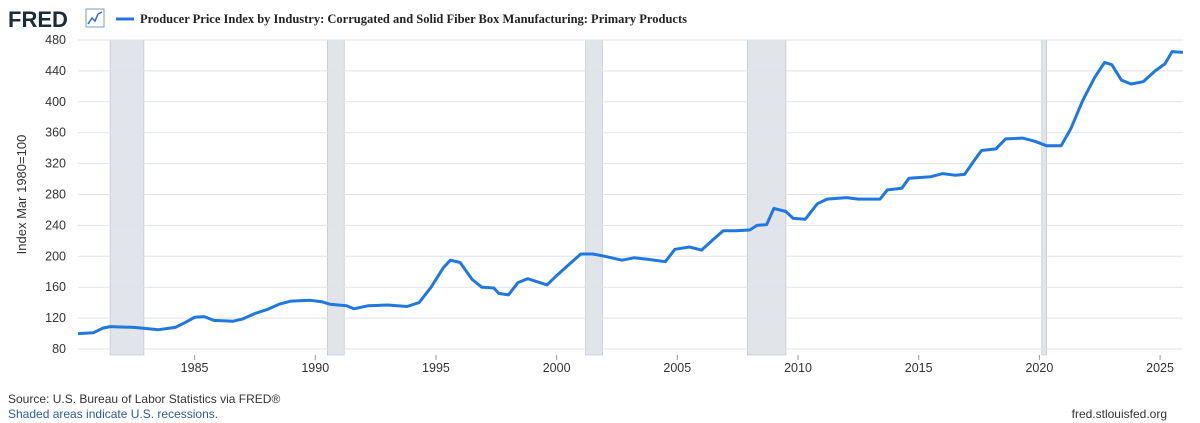 The image size is (1200, 423). Describe the element at coordinates (38, 19) in the screenshot. I see `logo: FRED` at that location.